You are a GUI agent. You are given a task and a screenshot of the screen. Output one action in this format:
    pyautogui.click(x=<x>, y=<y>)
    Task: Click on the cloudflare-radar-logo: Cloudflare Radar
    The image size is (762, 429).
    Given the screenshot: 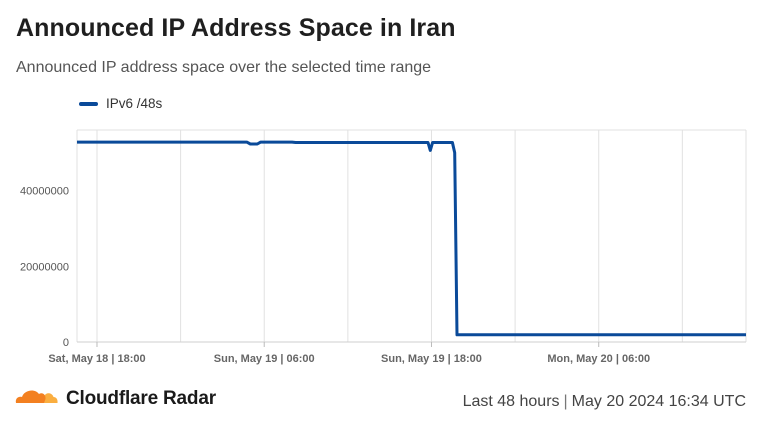 What is the action you would take?
    pyautogui.click(x=115, y=399)
    